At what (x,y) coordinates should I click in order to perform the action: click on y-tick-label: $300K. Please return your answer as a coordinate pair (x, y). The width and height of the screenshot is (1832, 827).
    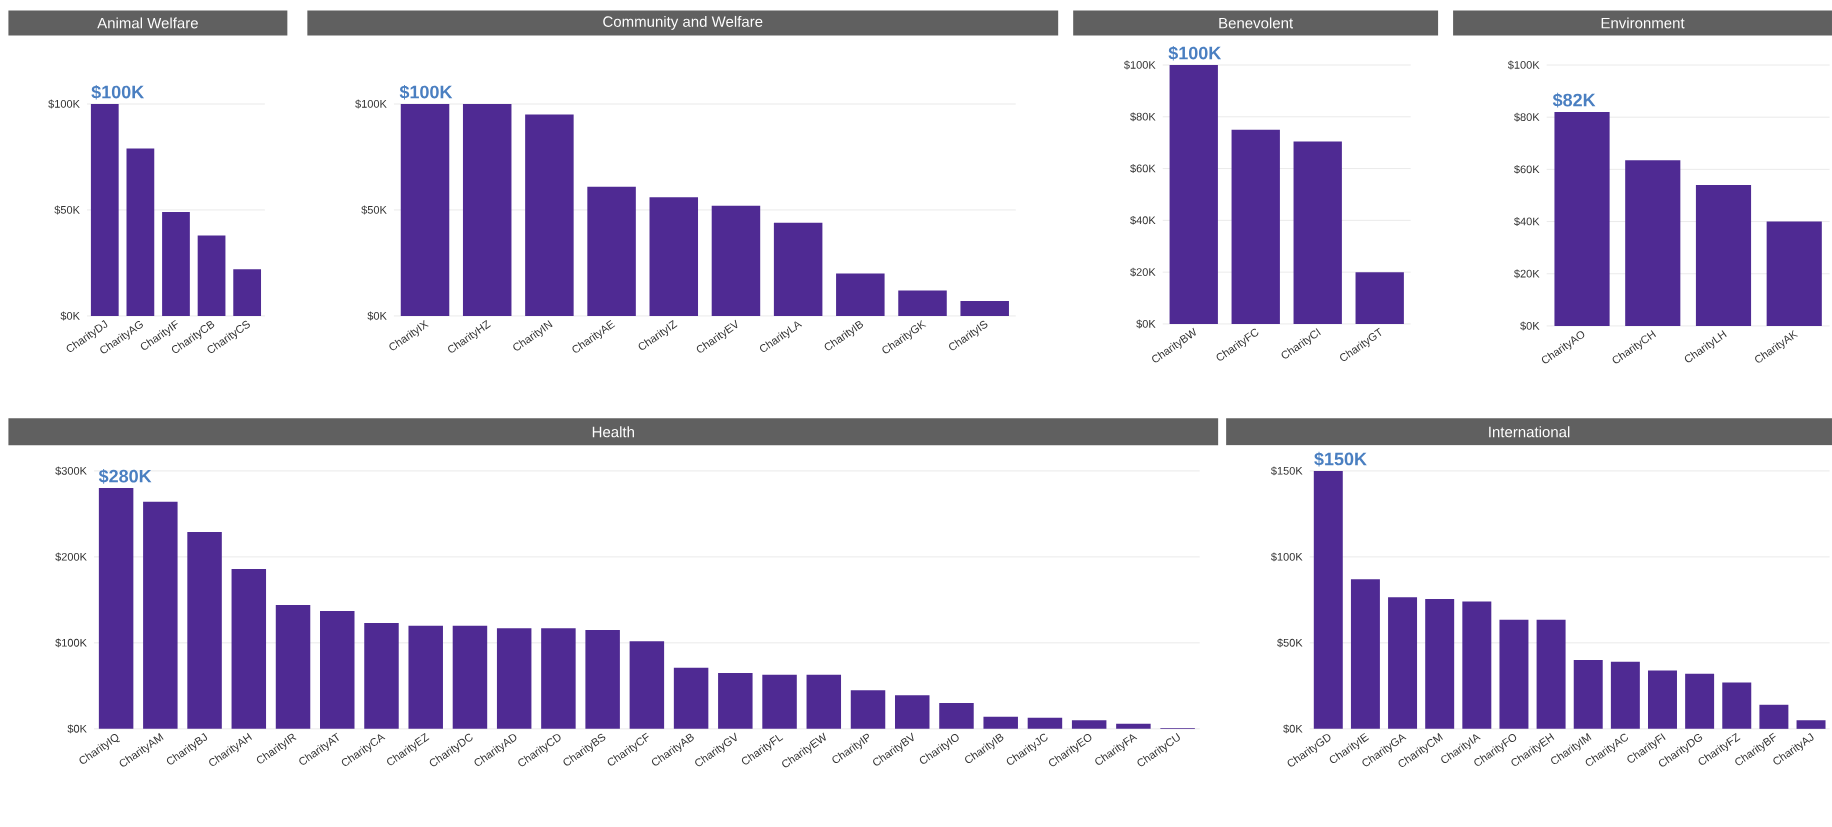
    Looking at the image, I should click on (71, 471).